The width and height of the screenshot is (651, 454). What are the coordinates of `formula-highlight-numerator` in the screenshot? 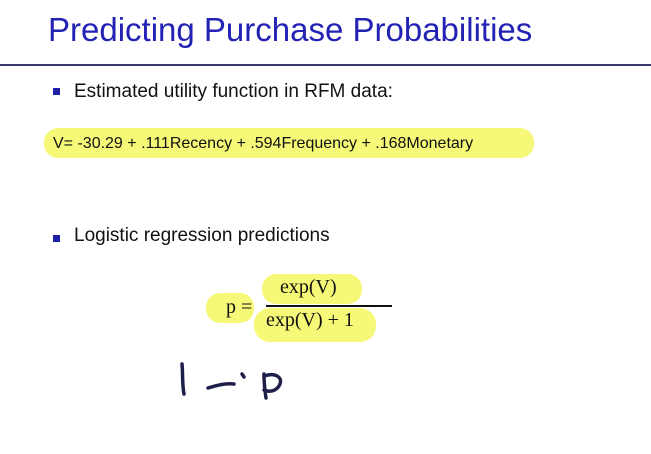 It's located at (312, 289).